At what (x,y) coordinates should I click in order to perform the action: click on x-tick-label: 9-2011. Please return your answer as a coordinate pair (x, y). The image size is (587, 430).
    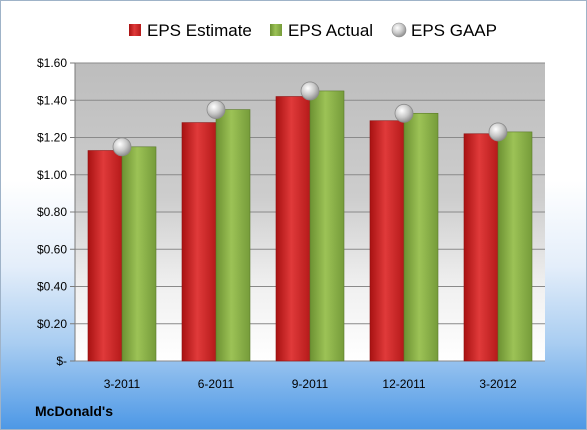
    Looking at the image, I should click on (310, 384).